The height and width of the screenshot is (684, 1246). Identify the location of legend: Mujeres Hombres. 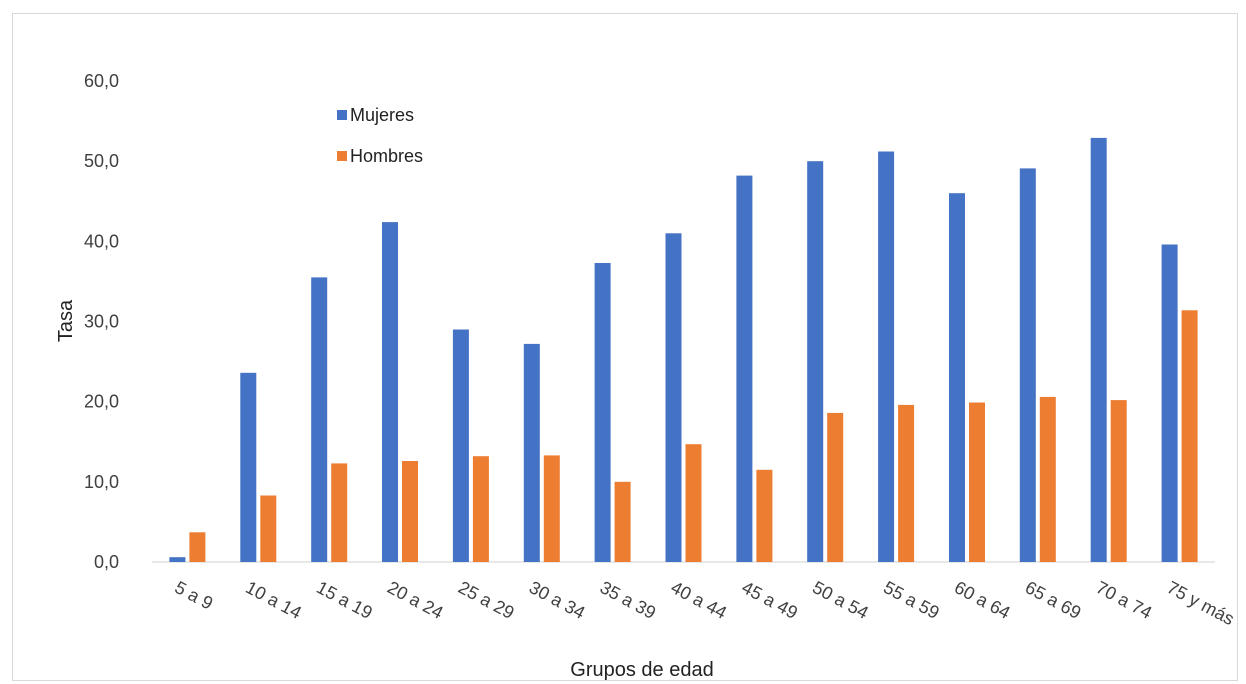
(380, 135).